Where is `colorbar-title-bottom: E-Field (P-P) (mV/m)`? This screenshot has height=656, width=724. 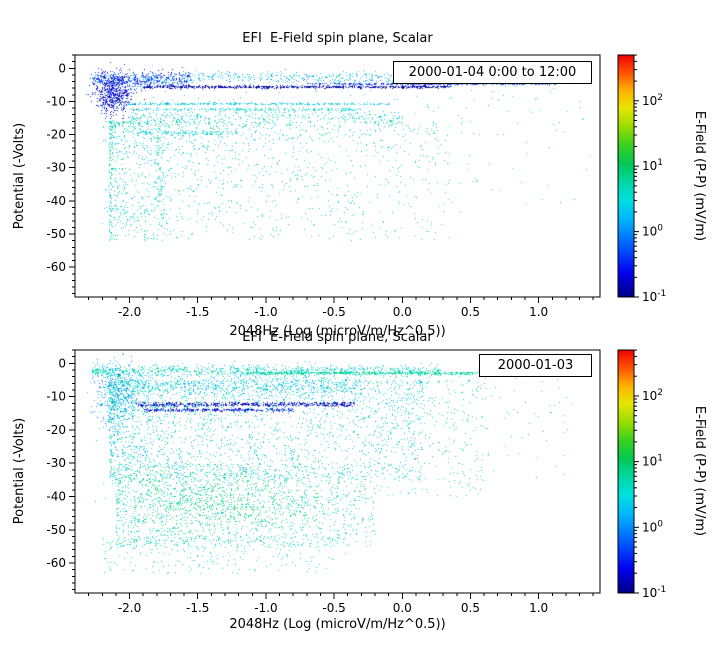
colorbar-title-bottom: E-Field (P-P) (mV/m) is located at coordinates (699, 471).